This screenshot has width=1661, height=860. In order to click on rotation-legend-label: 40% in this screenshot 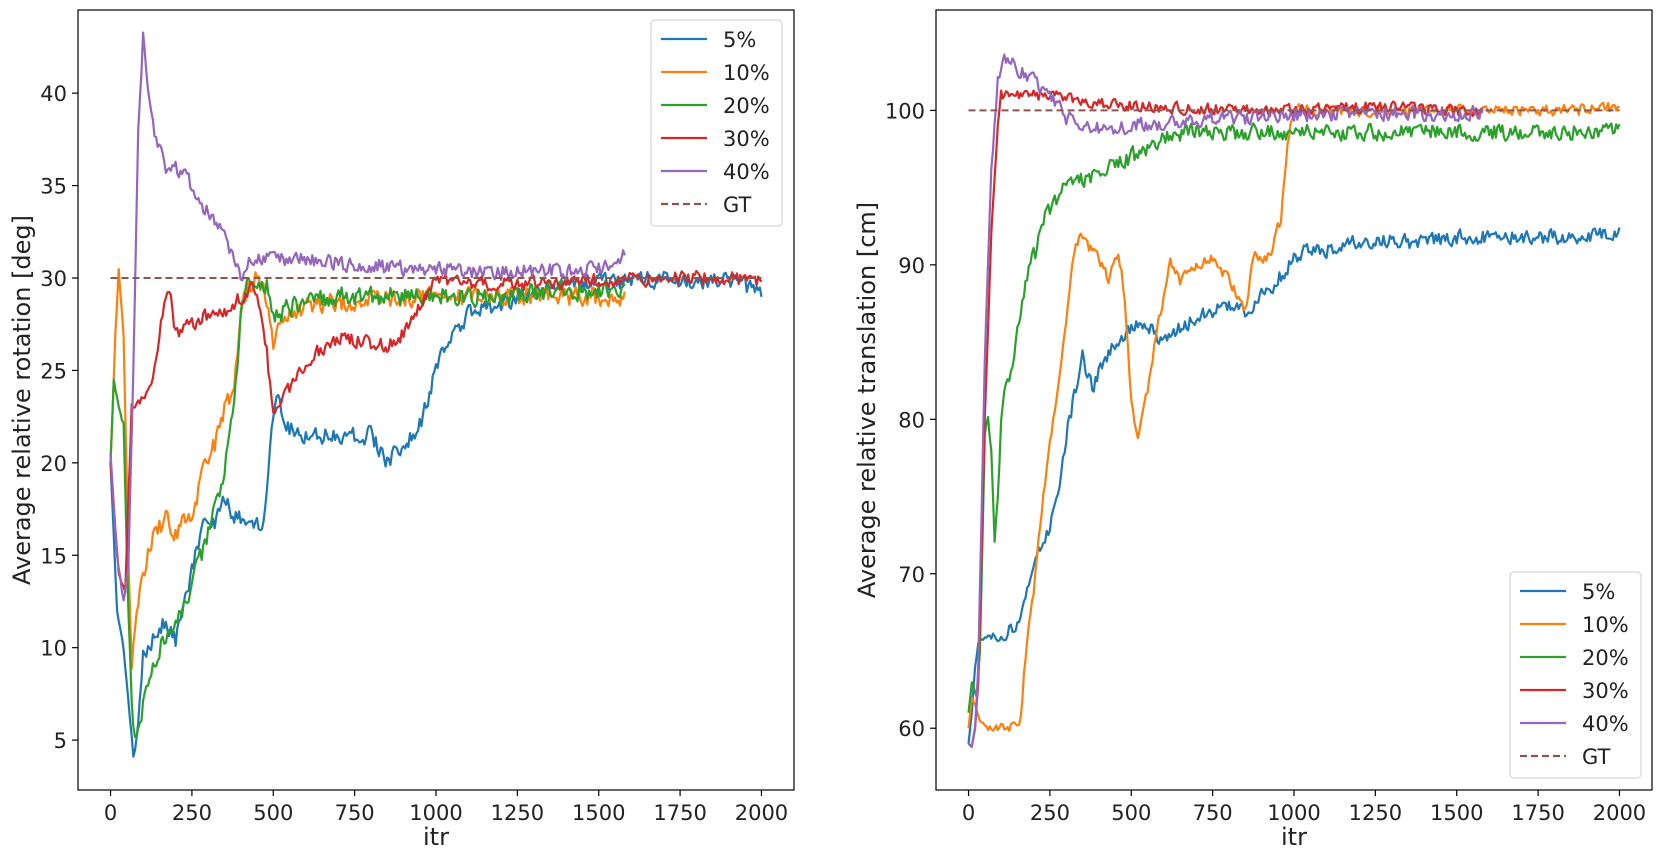, I will do `click(746, 172)`.